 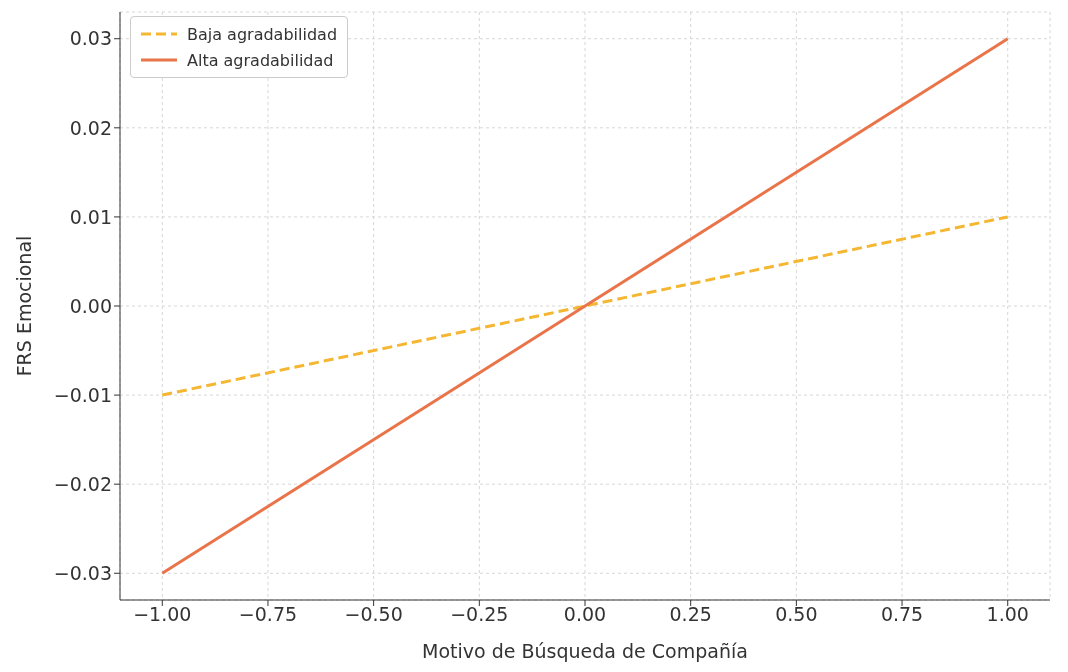 I want to click on y-tick-label: 0.02, so click(x=90, y=127).